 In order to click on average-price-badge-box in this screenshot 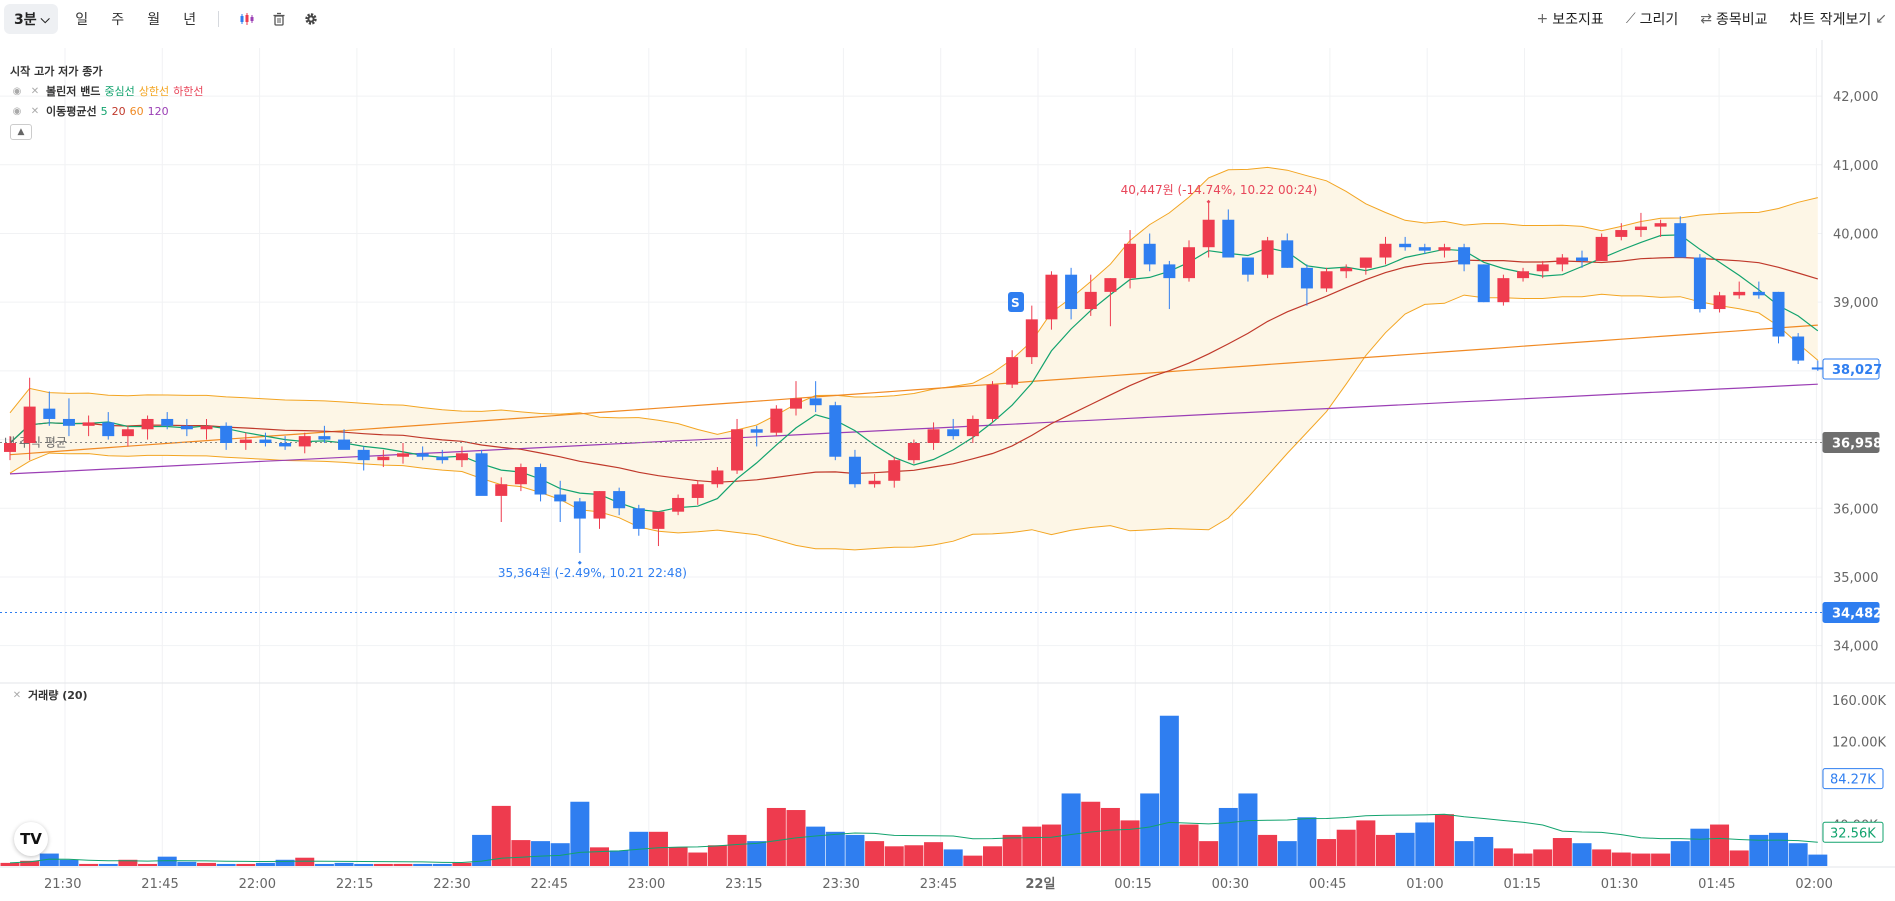, I will do `click(1851, 442)`.